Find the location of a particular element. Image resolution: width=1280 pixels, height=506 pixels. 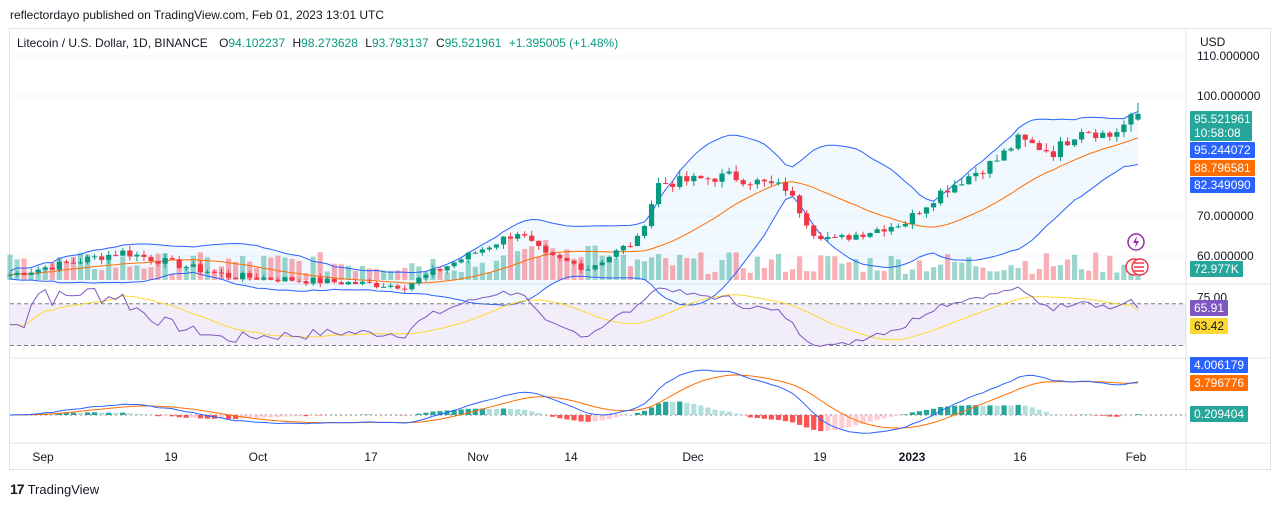

tradingview-logo-icon: 17 is located at coordinates (17, 489).